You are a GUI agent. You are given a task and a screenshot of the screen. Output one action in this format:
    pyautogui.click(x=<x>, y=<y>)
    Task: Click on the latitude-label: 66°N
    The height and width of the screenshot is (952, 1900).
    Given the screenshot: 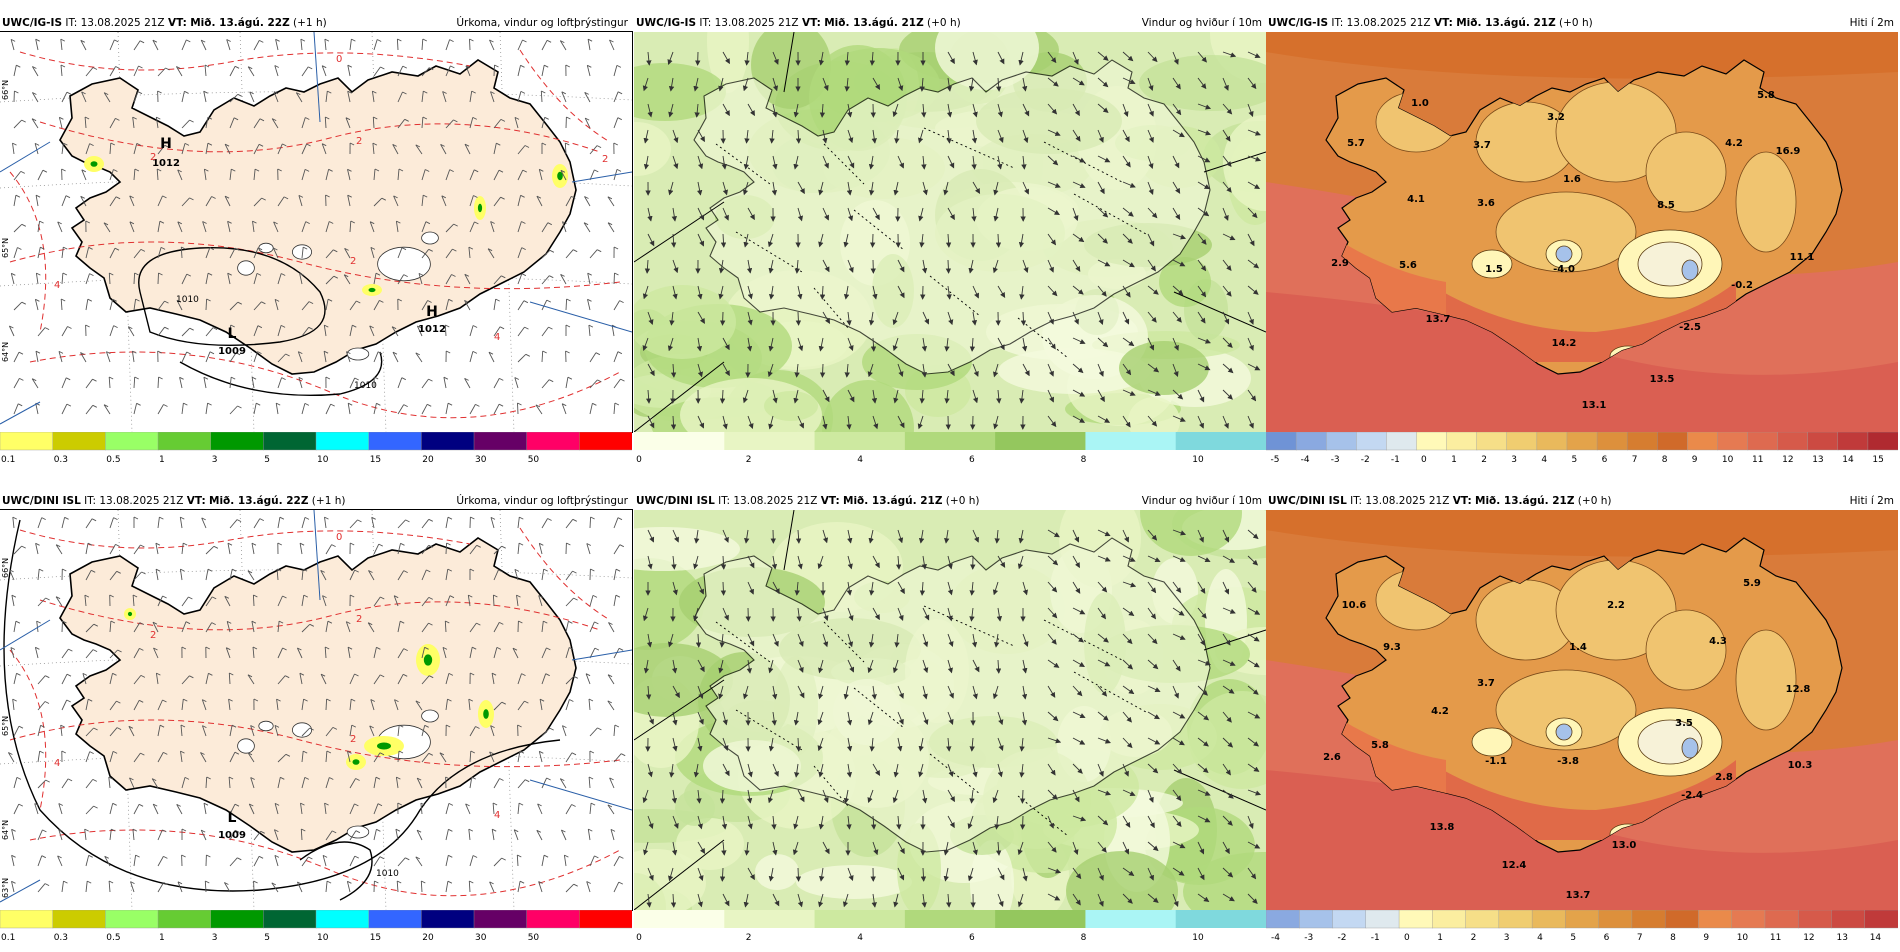 What is the action you would take?
    pyautogui.click(x=5, y=568)
    